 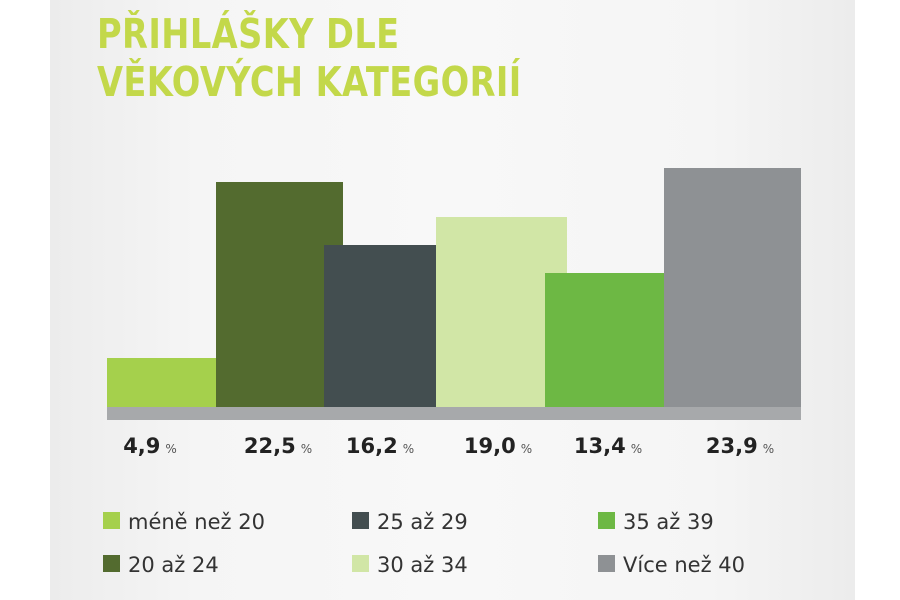 I want to click on value-number: 13,4, so click(x=600, y=446).